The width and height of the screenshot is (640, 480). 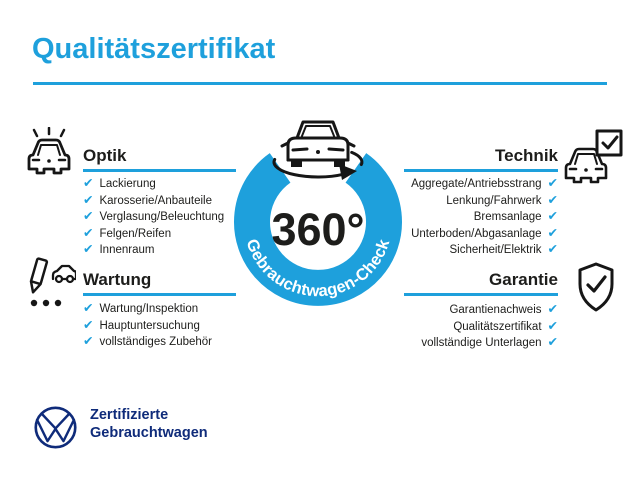 I want to click on checklist-item-label: Garantienachweis, so click(x=495, y=310).